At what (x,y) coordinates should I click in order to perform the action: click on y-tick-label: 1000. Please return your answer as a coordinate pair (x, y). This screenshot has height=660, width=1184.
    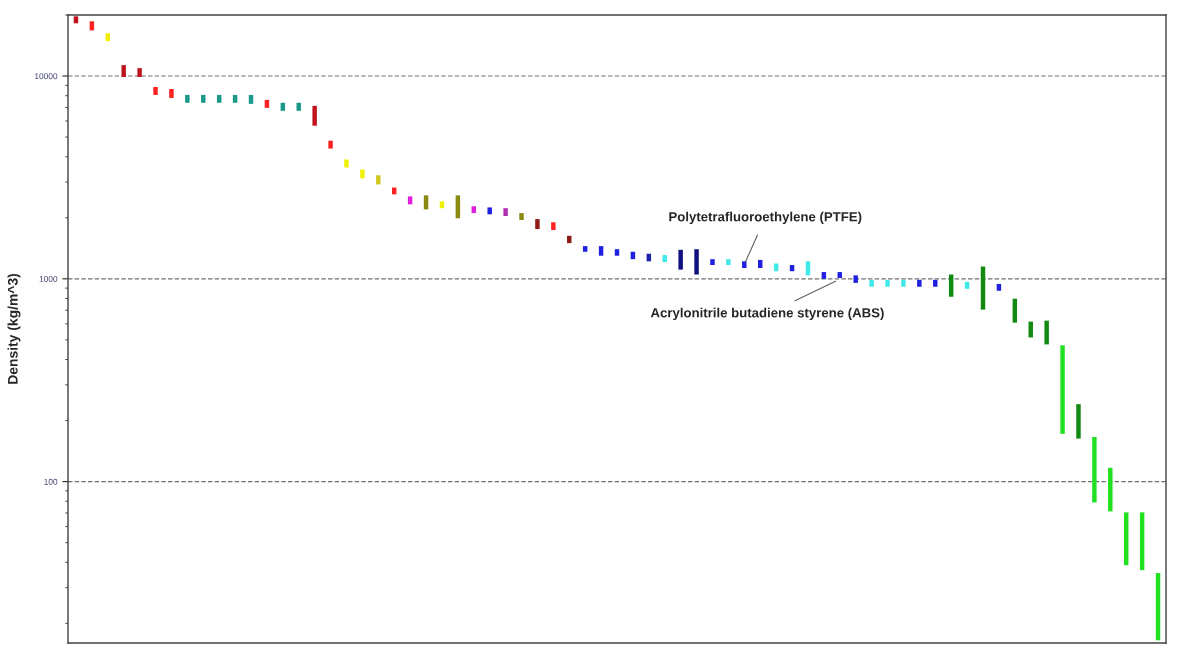
    Looking at the image, I should click on (48, 279).